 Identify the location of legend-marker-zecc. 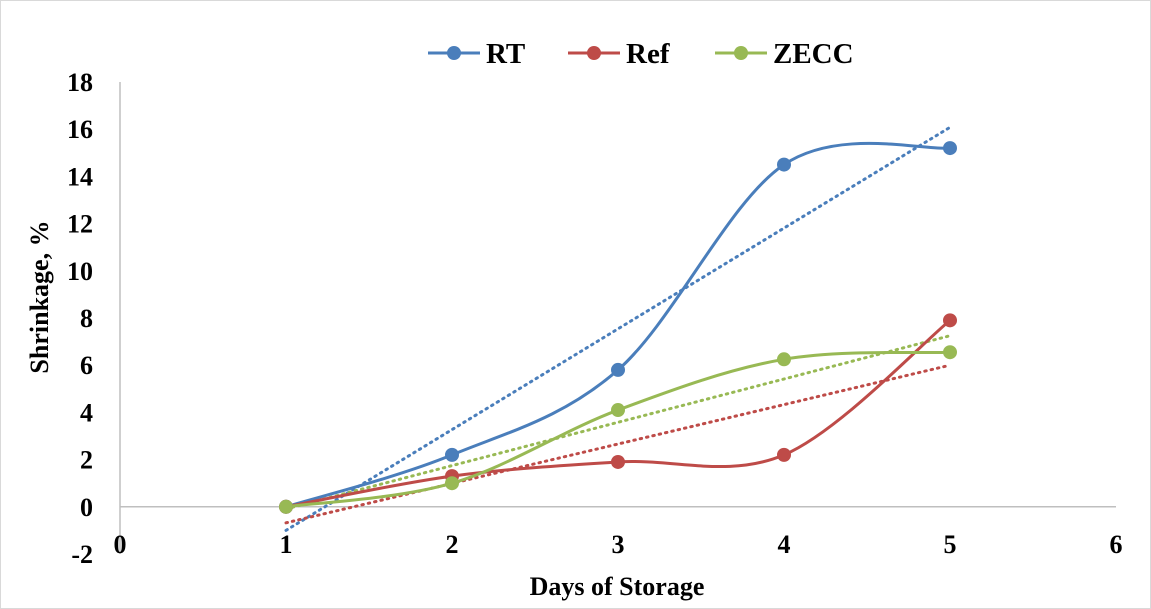
(741, 53).